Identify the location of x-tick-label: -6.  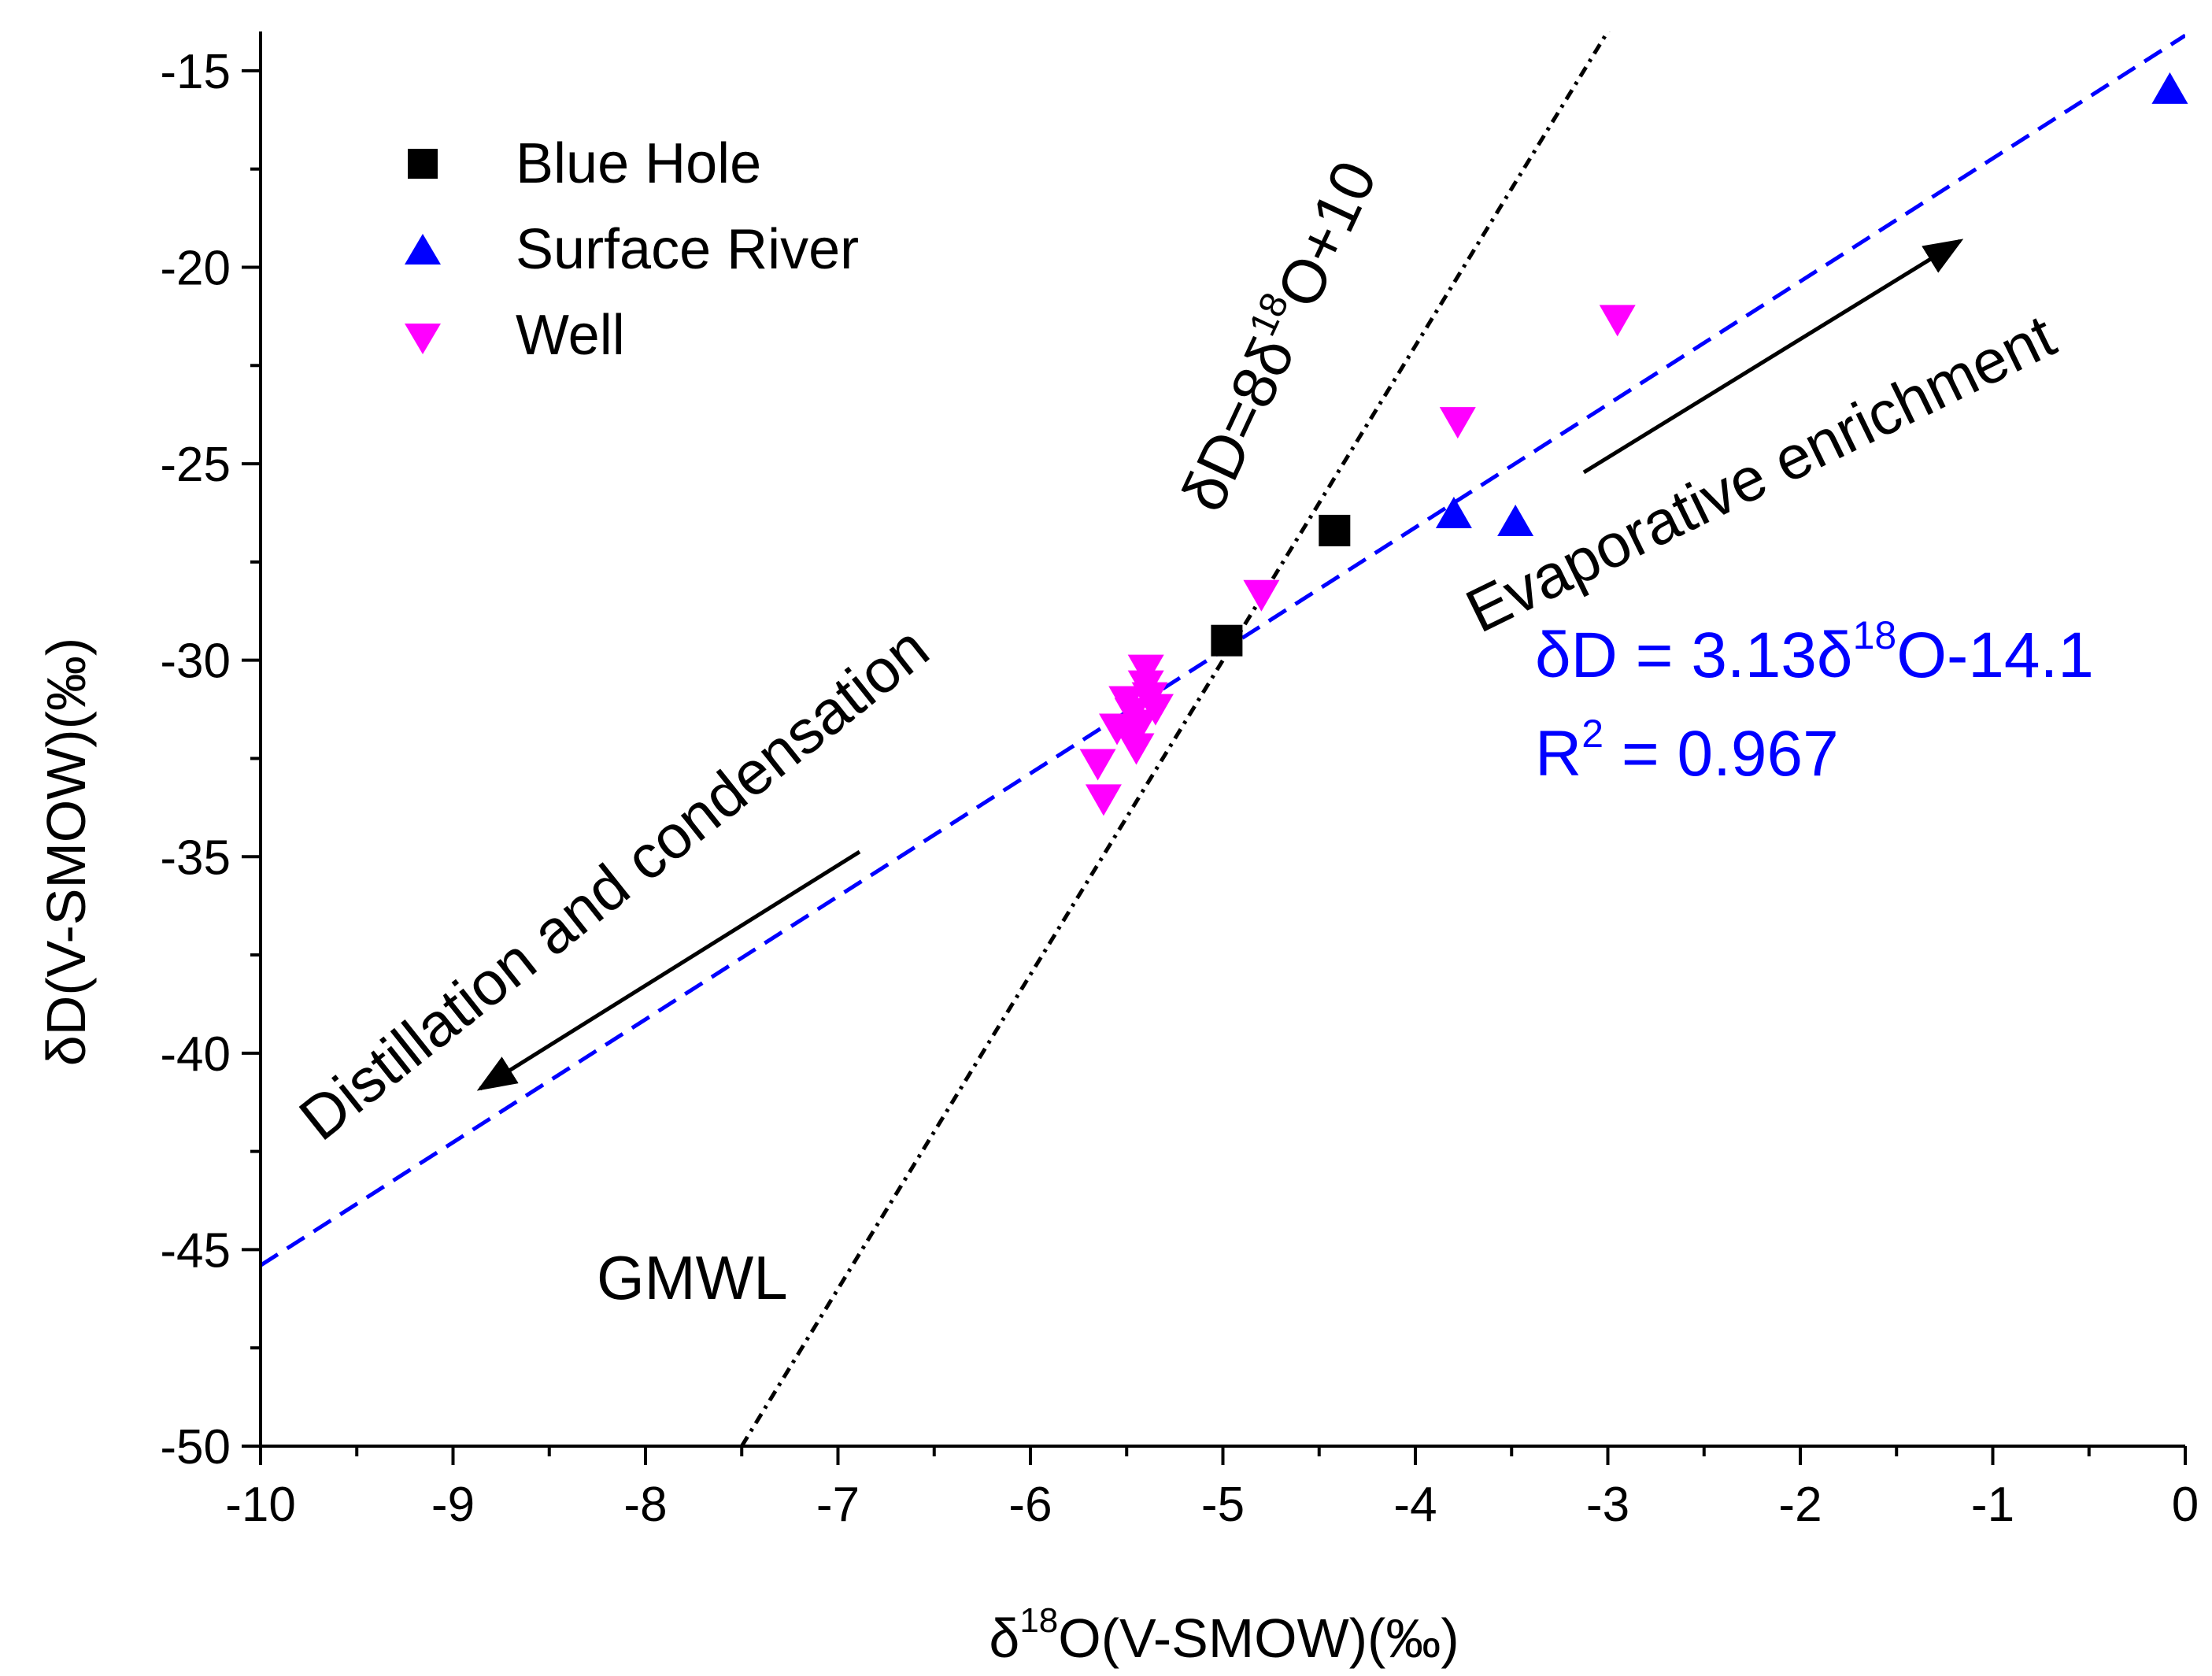
(1030, 1505).